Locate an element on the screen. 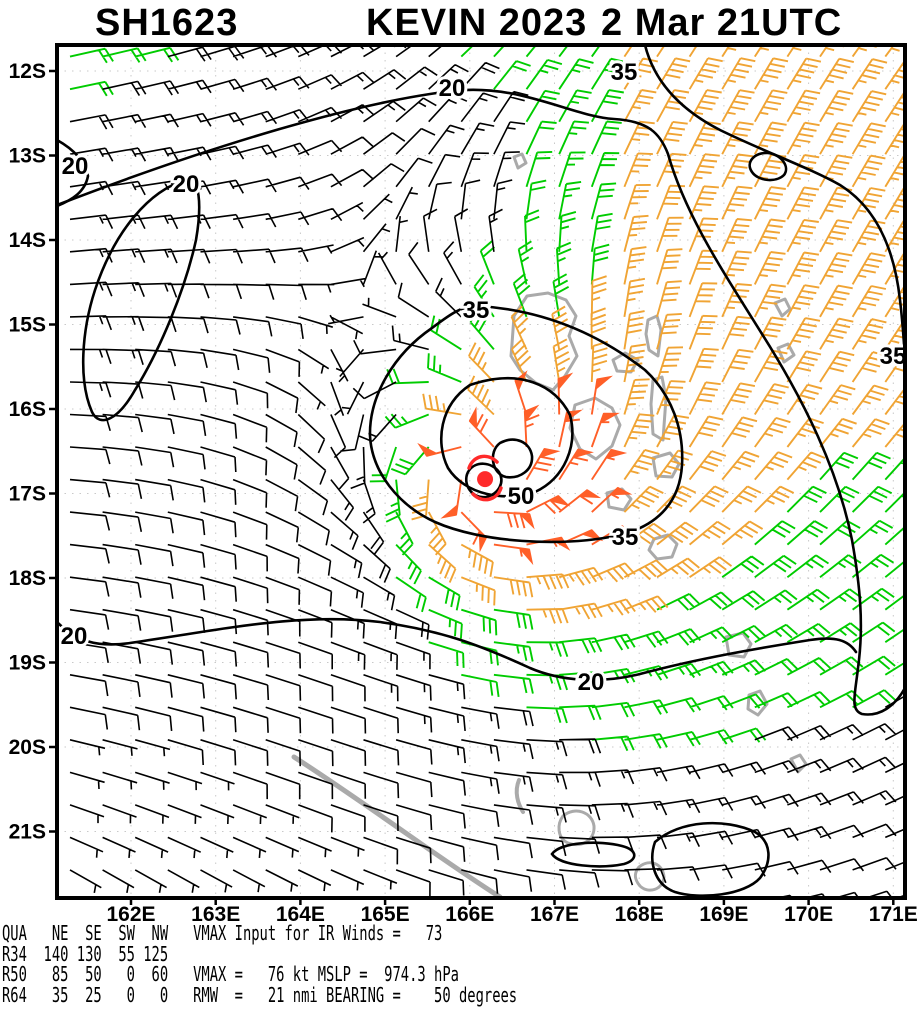 The width and height of the screenshot is (919, 1014). lat-label: 19S is located at coordinates (27, 663).